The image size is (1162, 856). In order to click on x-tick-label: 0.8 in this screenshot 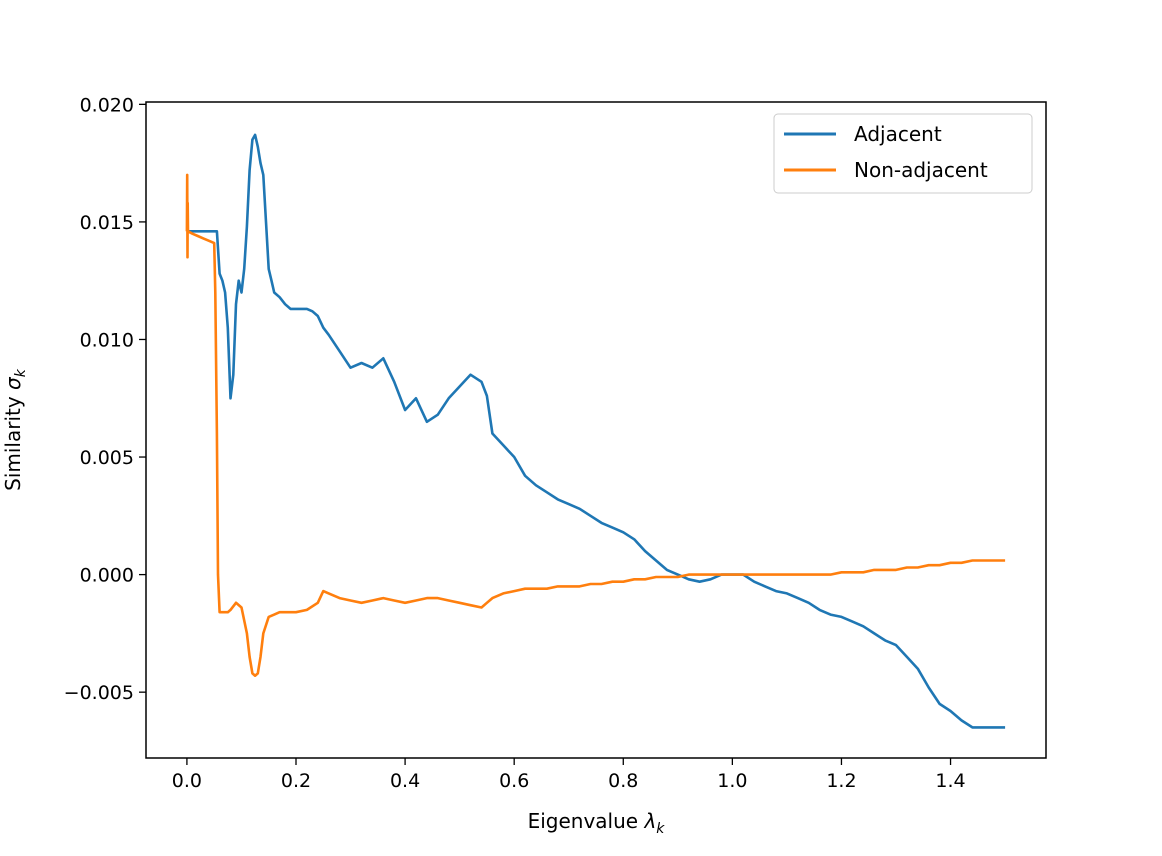, I will do `click(623, 781)`.